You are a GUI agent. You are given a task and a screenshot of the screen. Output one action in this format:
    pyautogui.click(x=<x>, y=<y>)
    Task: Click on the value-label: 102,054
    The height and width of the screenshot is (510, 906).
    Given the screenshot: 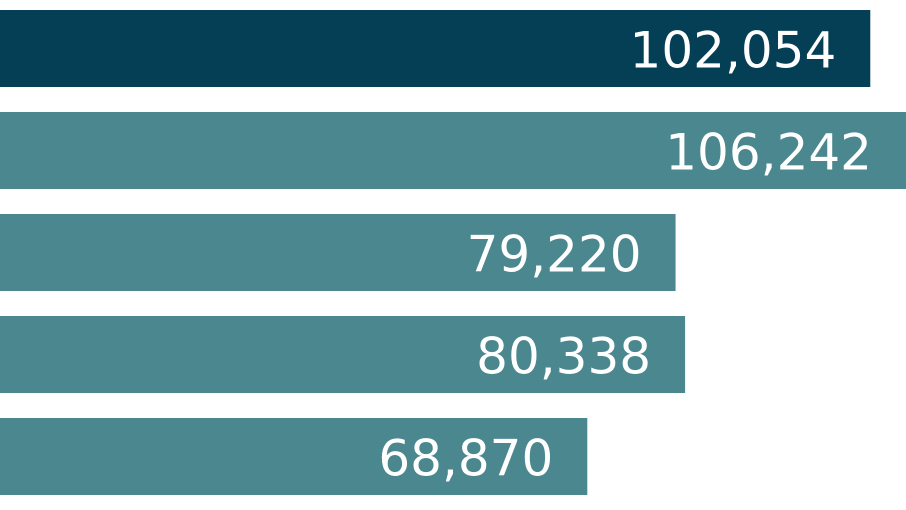 What is the action you would take?
    pyautogui.click(x=733, y=51)
    